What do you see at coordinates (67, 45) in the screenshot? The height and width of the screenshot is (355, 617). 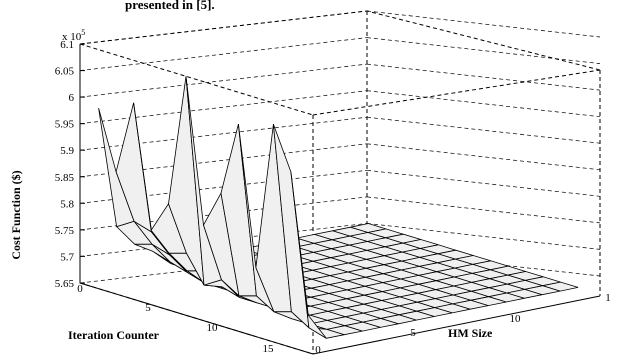 I see `z-tick-label: 6.1` at bounding box center [67, 45].